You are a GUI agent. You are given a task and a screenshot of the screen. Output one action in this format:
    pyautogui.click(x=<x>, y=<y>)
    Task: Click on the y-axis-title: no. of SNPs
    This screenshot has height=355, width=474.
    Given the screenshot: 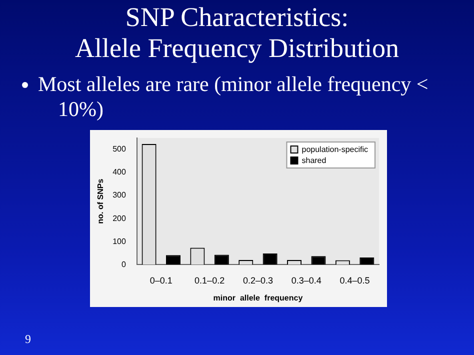 What is the action you would take?
    pyautogui.click(x=101, y=201)
    